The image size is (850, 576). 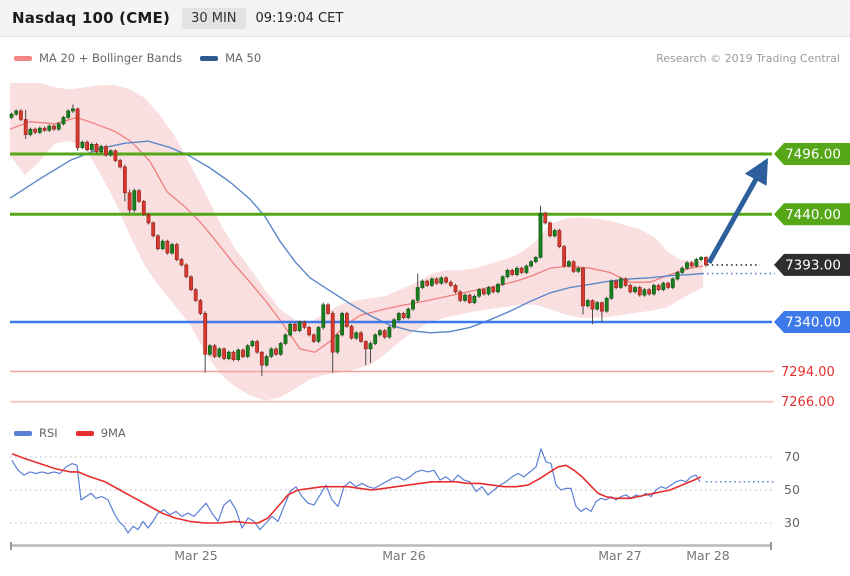 What do you see at coordinates (792, 456) in the screenshot?
I see `rsi-tick-70: 70` at bounding box center [792, 456].